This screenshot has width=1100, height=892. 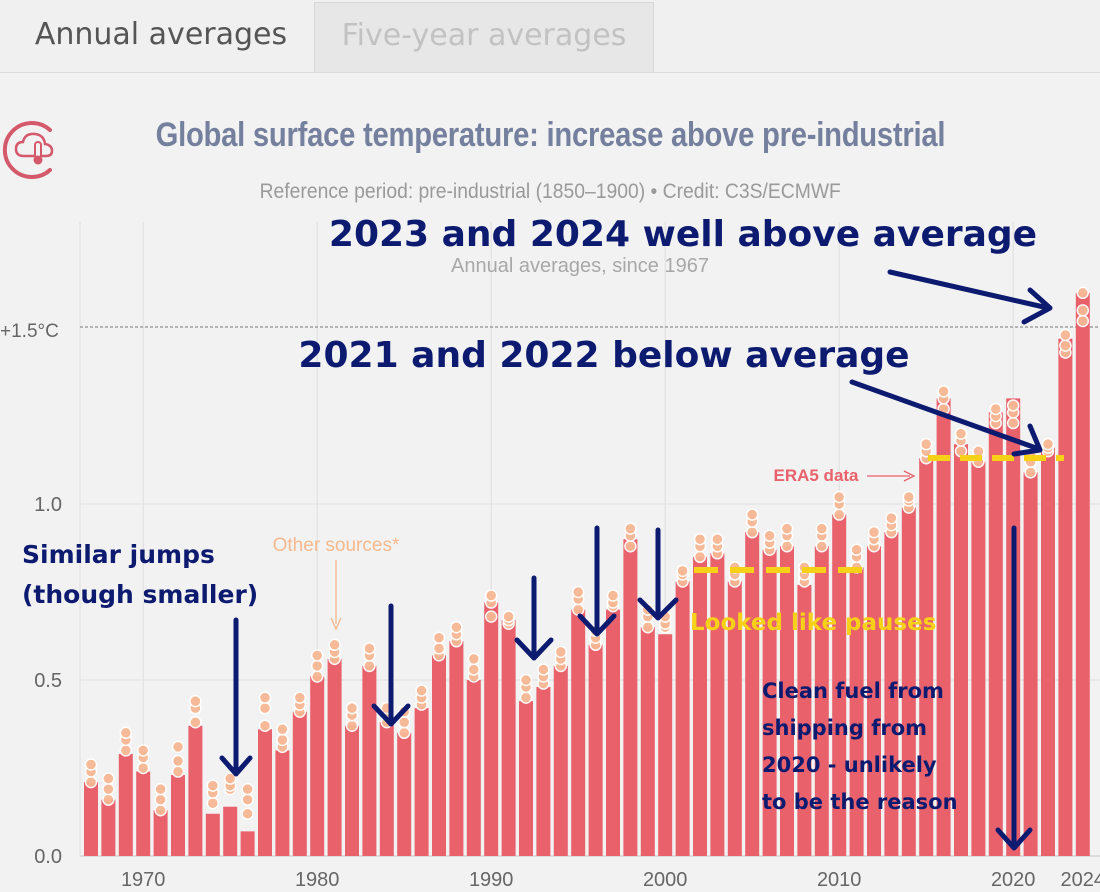 I want to click on annotation-fuel-4: to be the reason, so click(x=860, y=802).